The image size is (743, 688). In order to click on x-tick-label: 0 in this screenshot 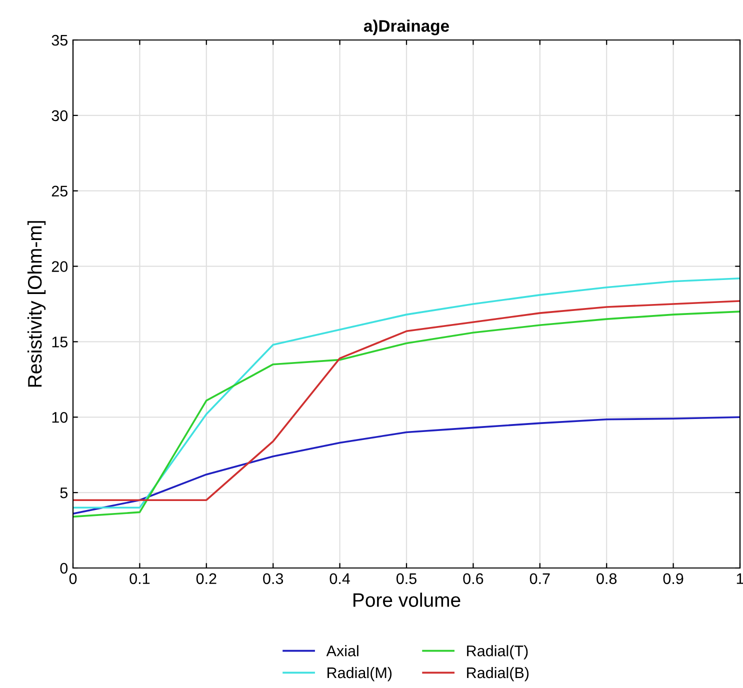, I will do `click(73, 578)`.